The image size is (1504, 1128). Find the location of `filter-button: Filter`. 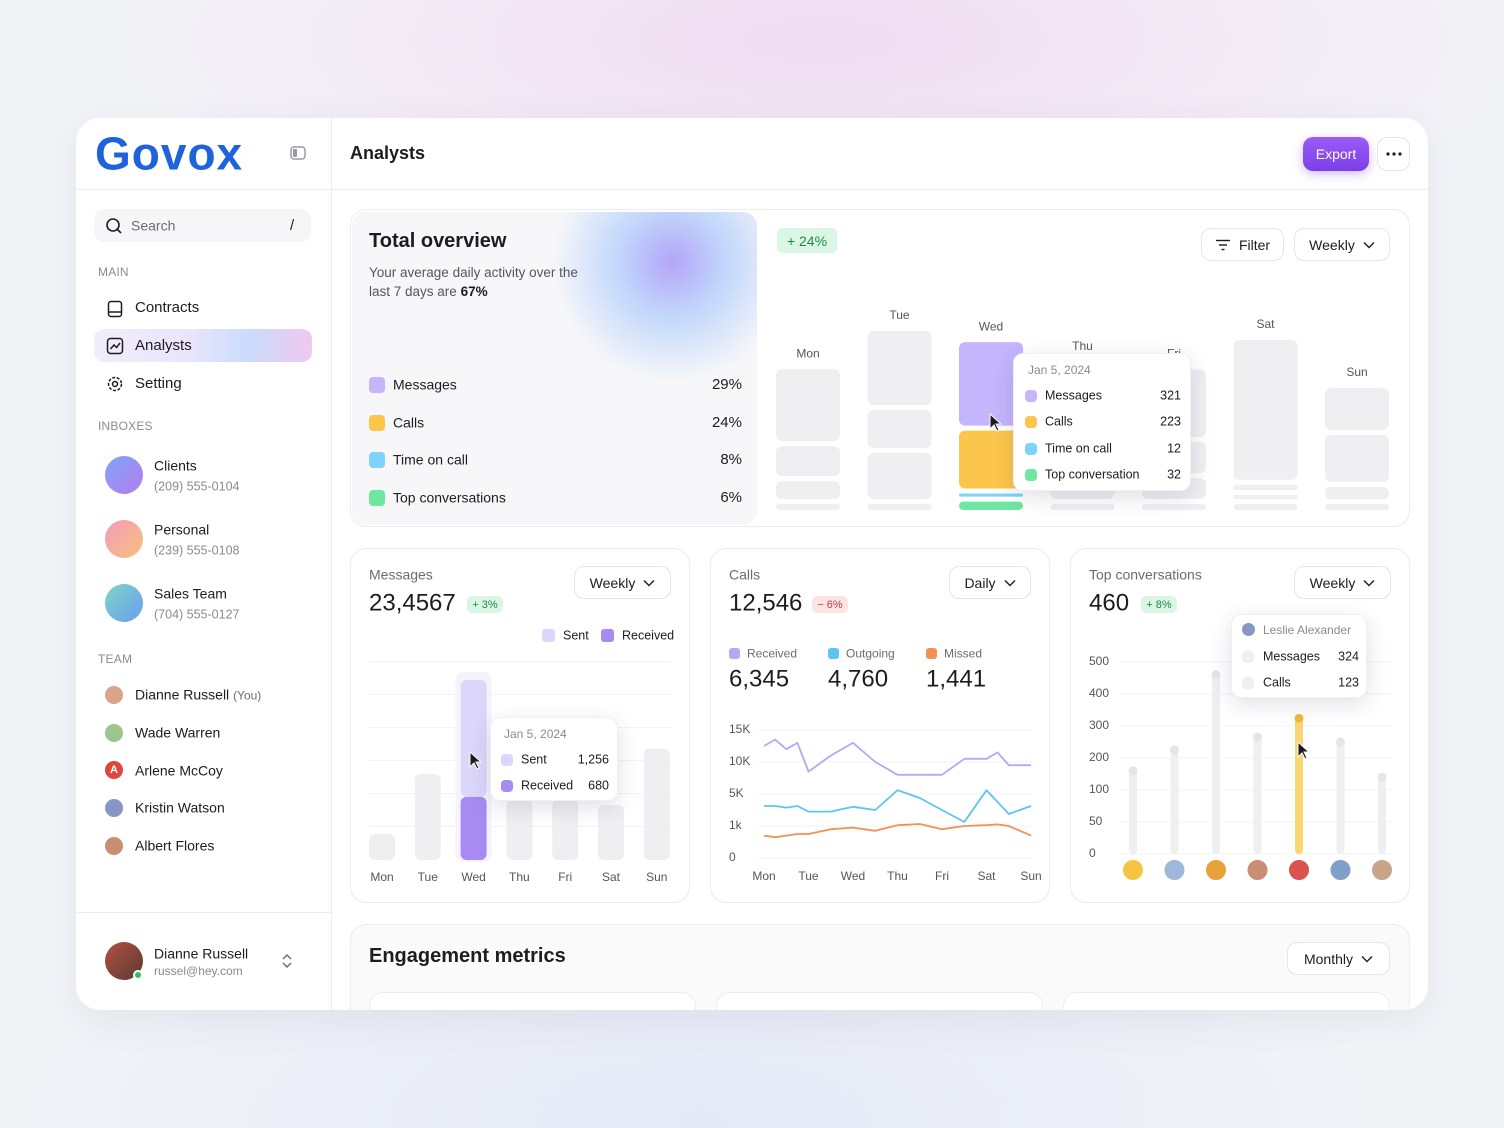

filter-button: Filter is located at coordinates (1242, 244).